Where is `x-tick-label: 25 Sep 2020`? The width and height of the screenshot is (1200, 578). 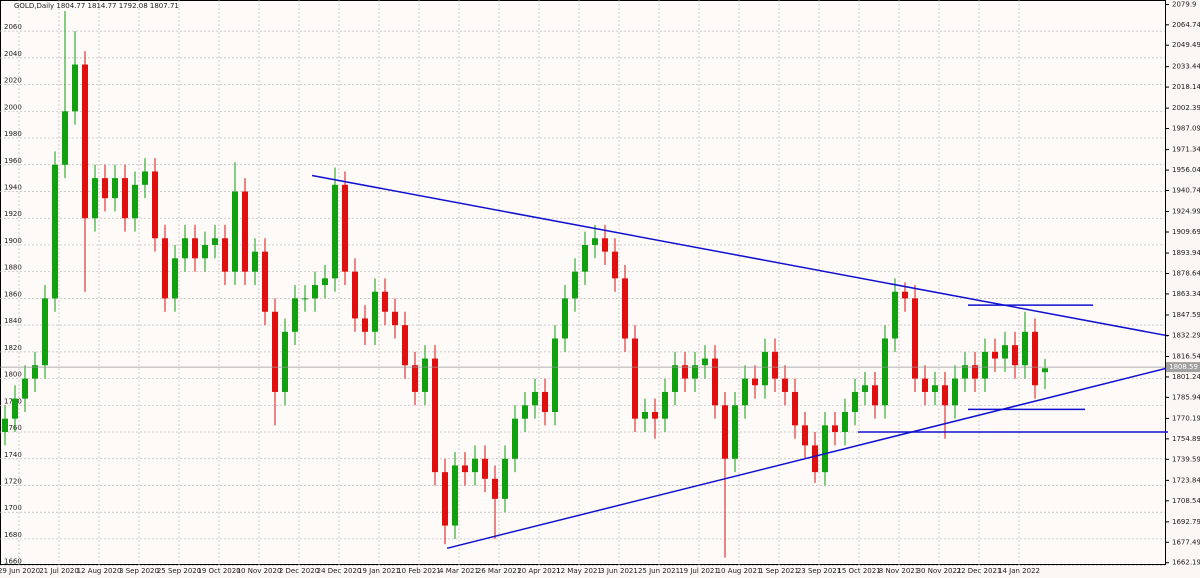 x-tick-label: 25 Sep 2020 is located at coordinates (179, 571).